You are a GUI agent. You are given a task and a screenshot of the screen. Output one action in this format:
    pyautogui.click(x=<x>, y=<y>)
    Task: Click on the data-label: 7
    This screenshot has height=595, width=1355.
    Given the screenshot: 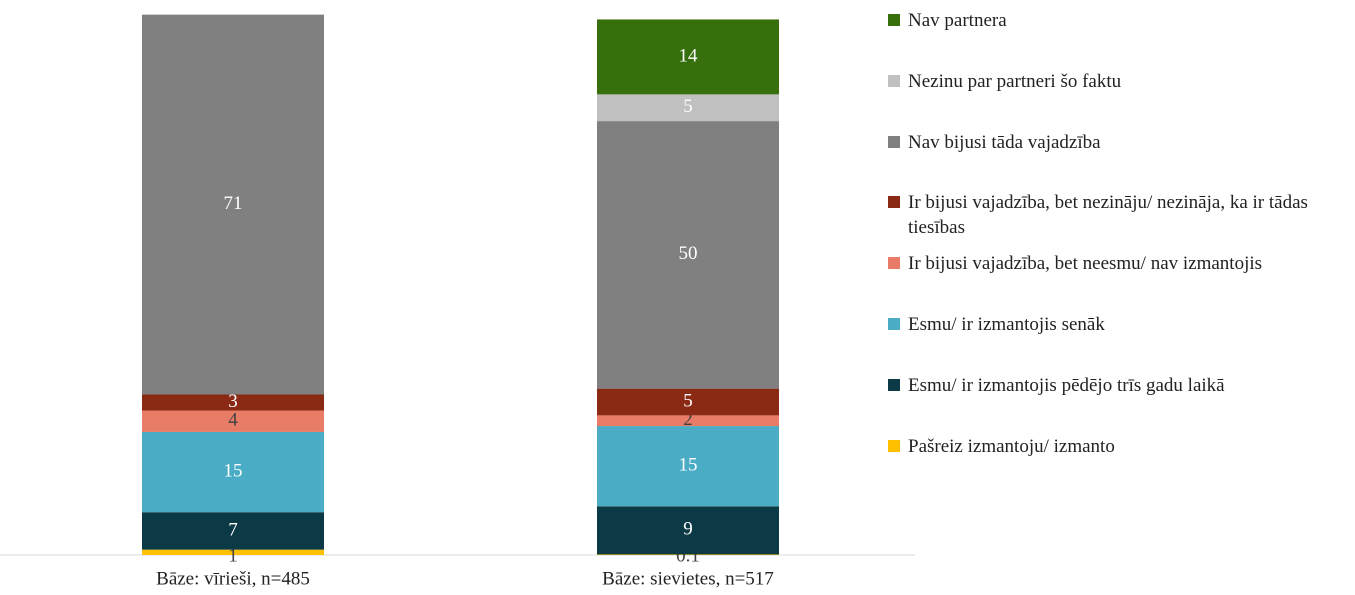 What is the action you would take?
    pyautogui.click(x=233, y=529)
    